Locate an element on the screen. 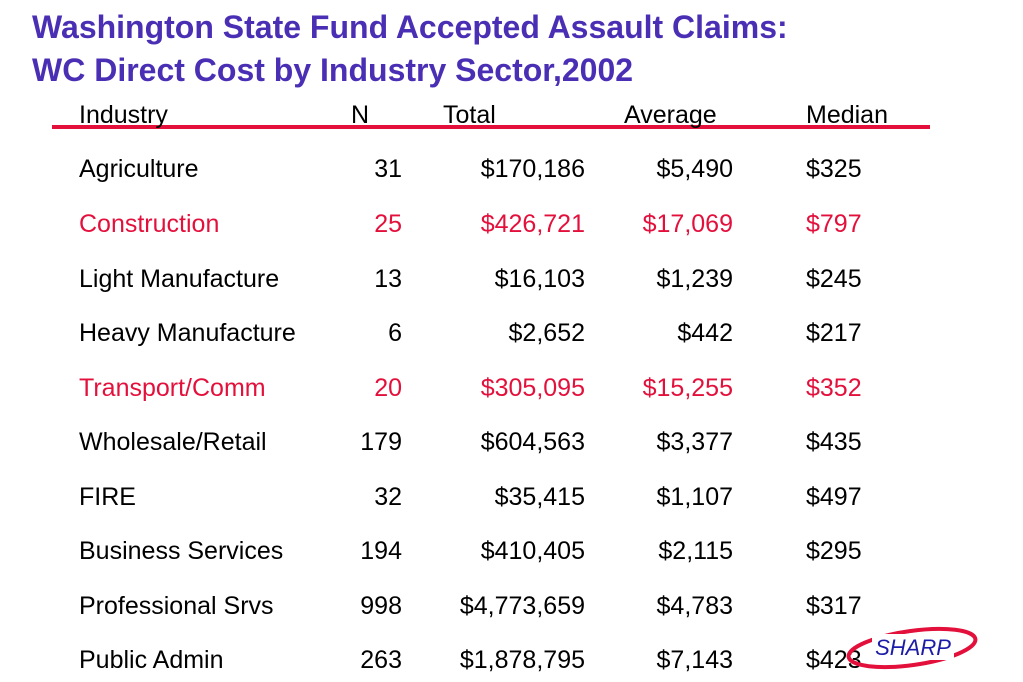 The height and width of the screenshot is (682, 1023). total-cell: $604,563 is located at coordinates (532, 442).